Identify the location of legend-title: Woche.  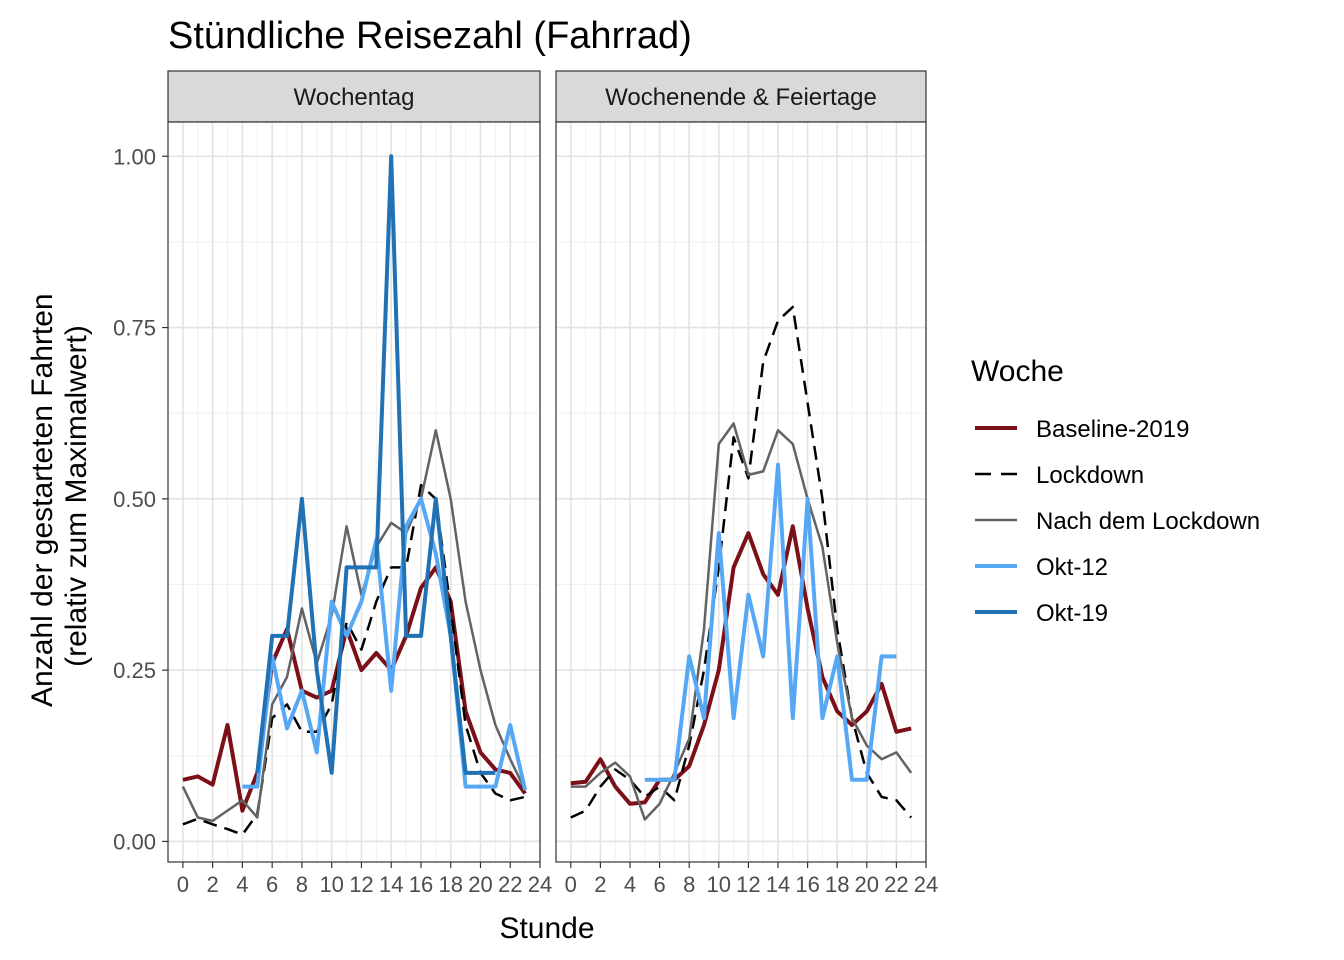
(1017, 371).